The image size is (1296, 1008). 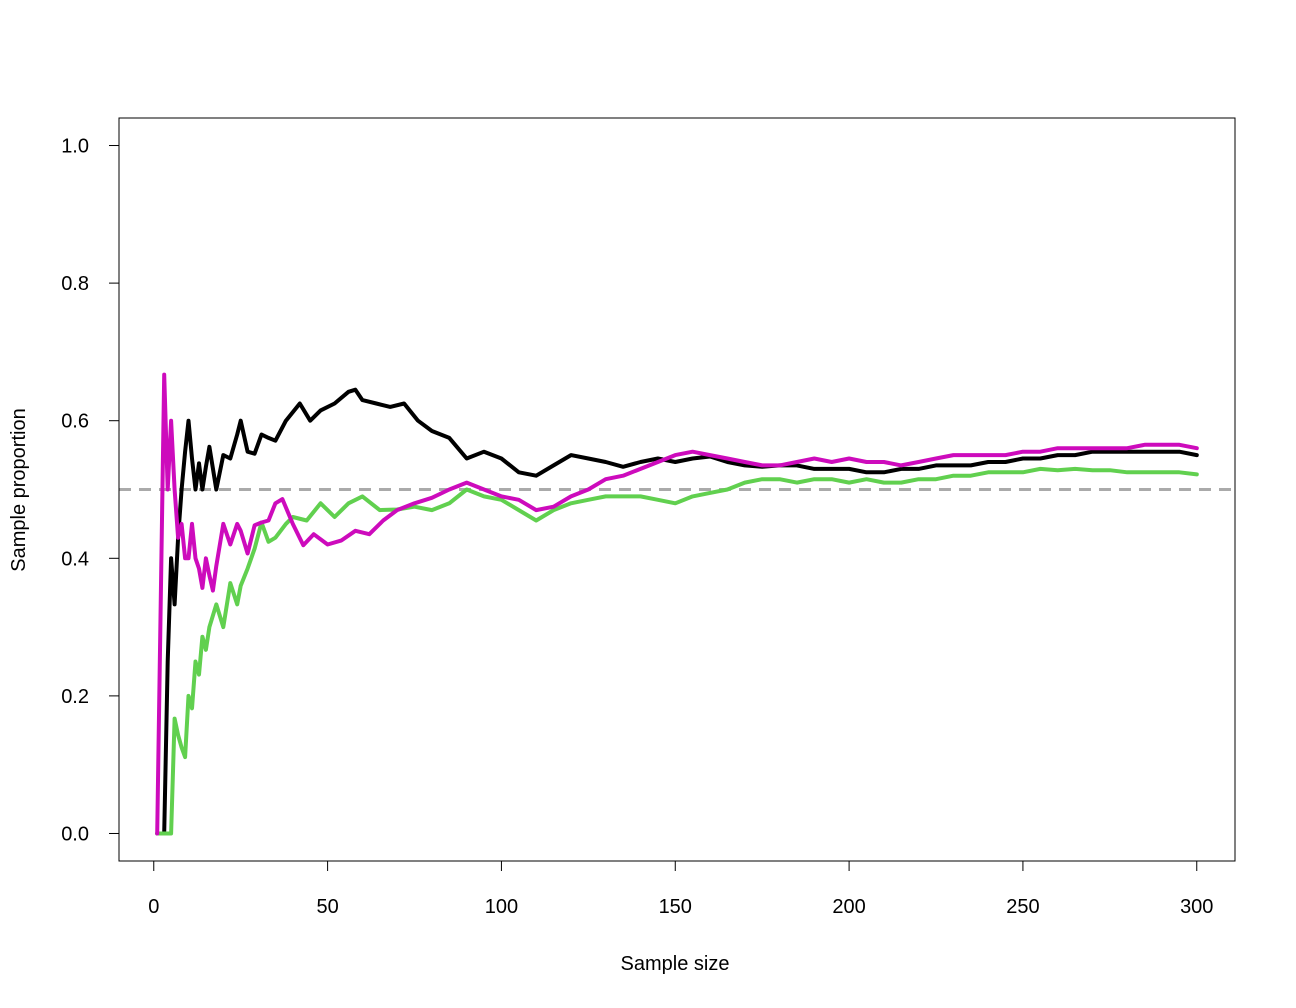 What do you see at coordinates (75, 284) in the screenshot?
I see `y-tick-label: 0.8` at bounding box center [75, 284].